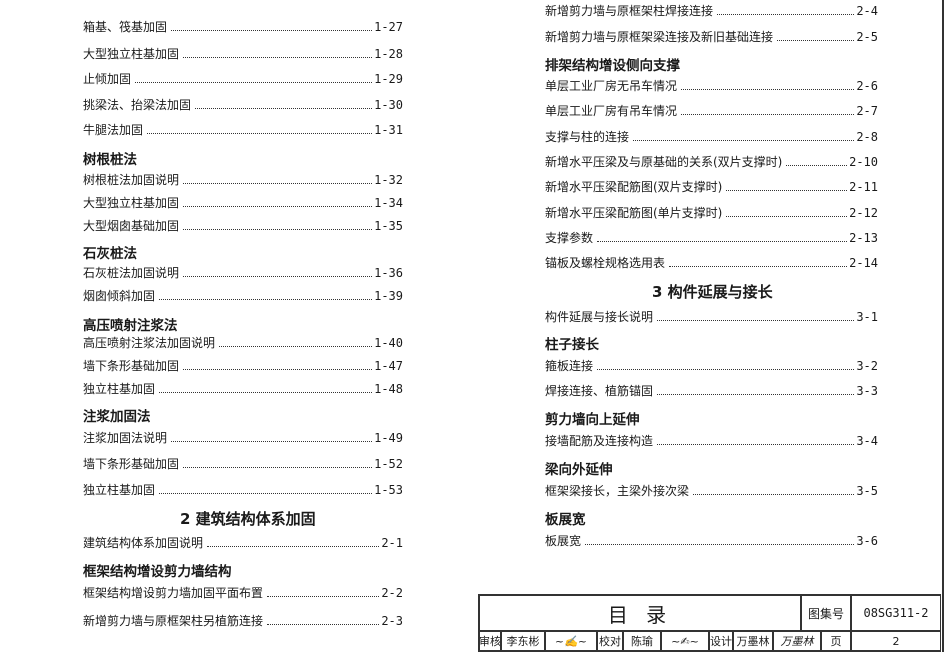 This screenshot has width=950, height=664. Describe the element at coordinates (569, 238) in the screenshot. I see `entry-title: 支撑参数` at that location.